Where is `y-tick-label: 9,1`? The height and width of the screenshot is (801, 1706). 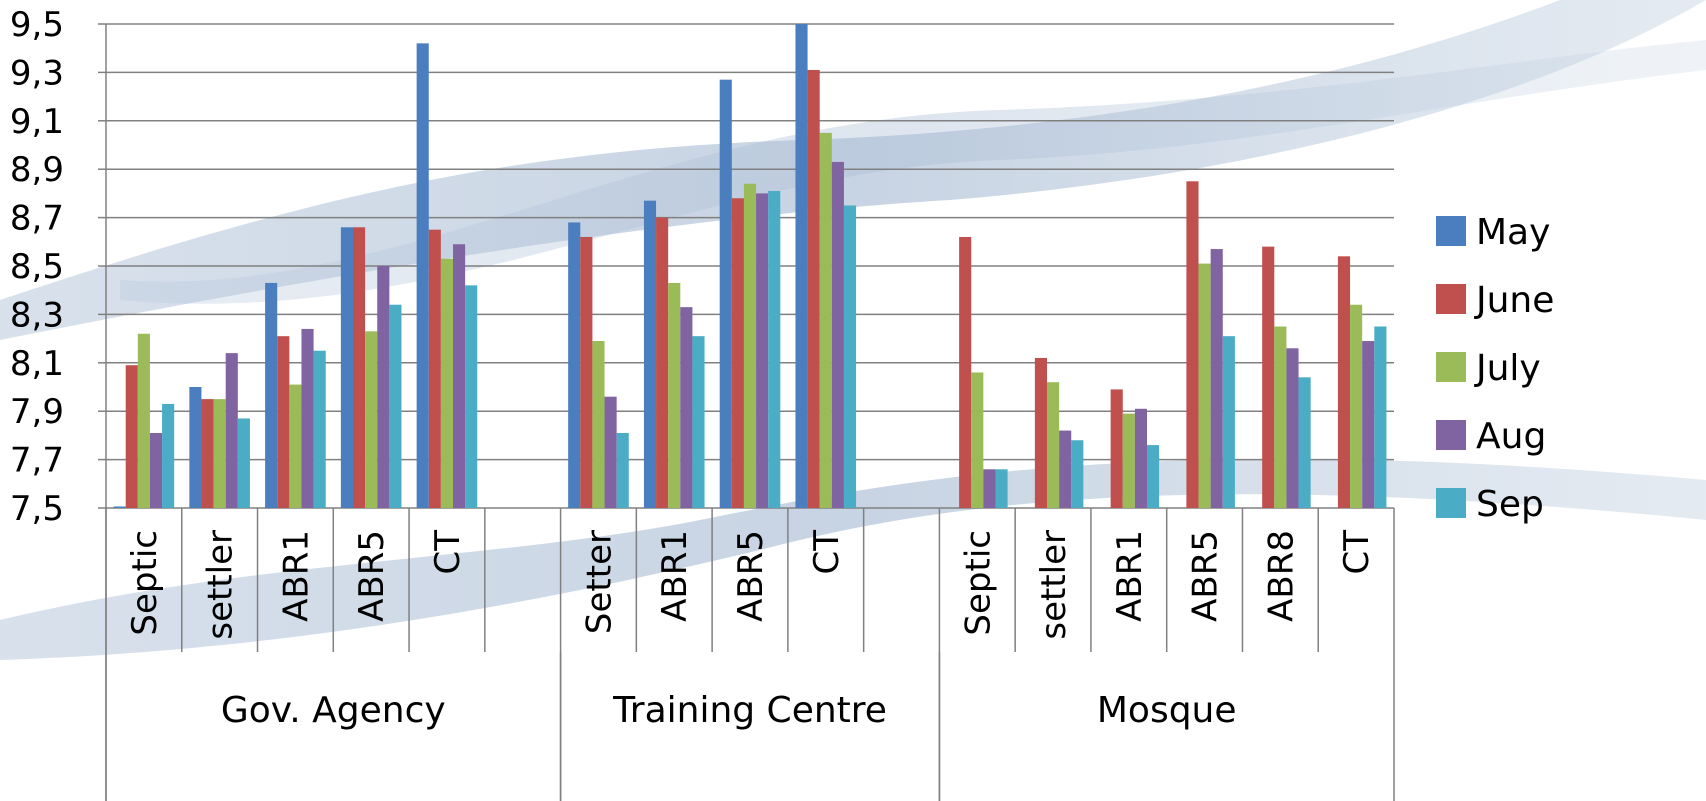
y-tick-label: 9,1 is located at coordinates (37, 122).